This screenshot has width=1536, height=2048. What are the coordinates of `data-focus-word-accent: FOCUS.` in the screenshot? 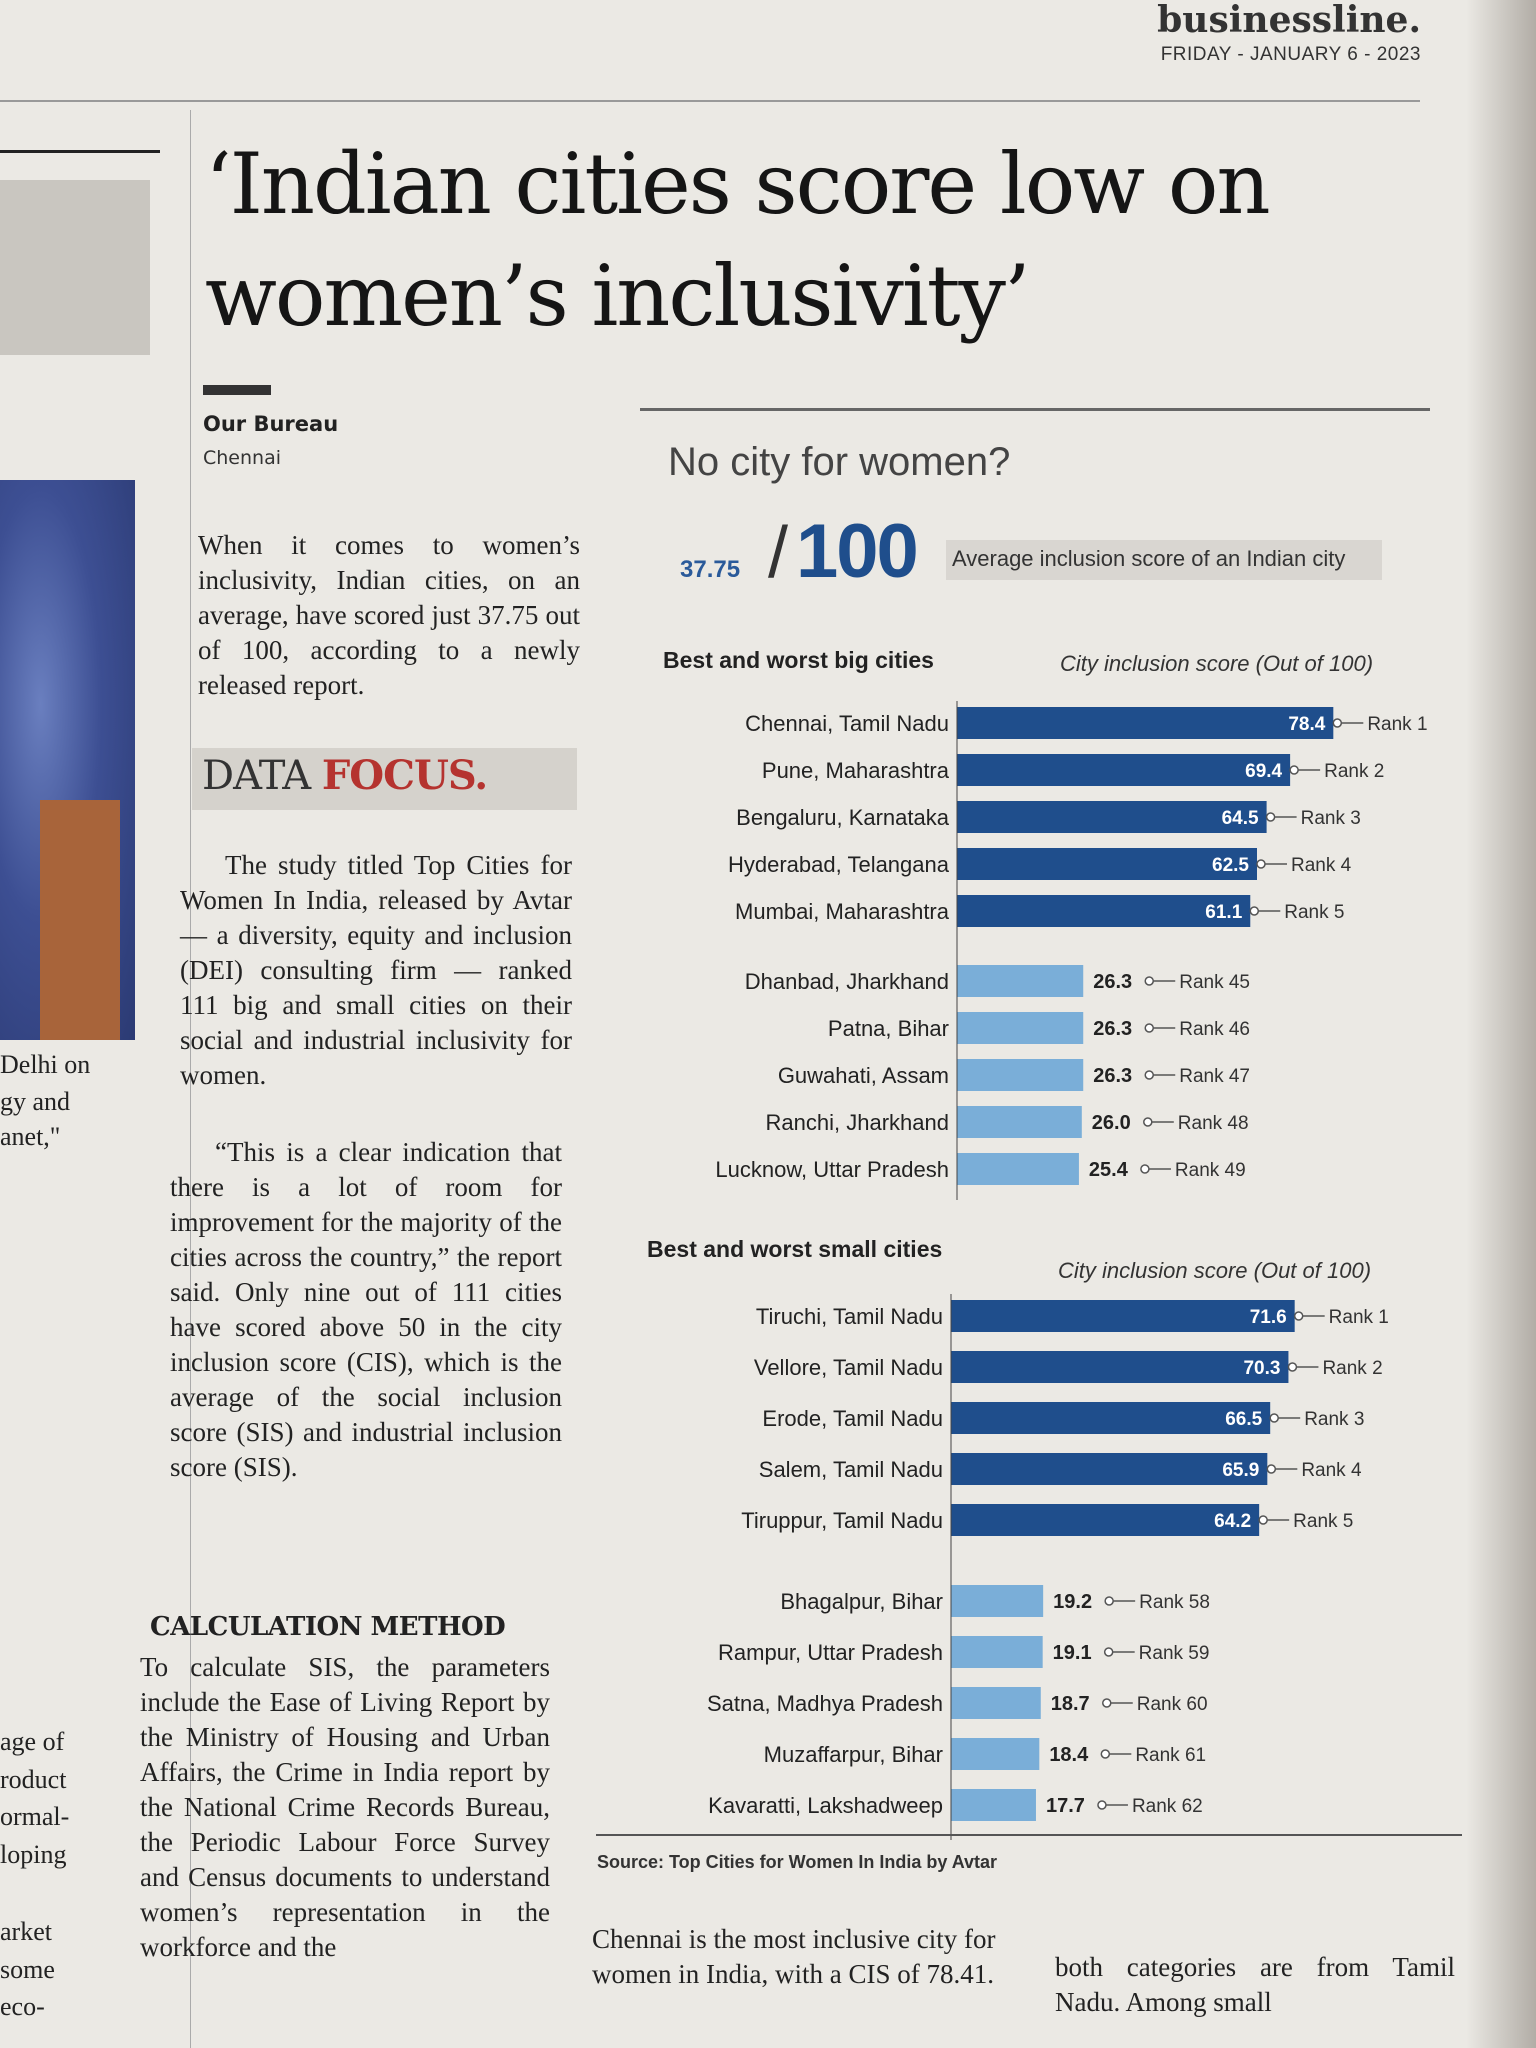 It's located at (404, 775).